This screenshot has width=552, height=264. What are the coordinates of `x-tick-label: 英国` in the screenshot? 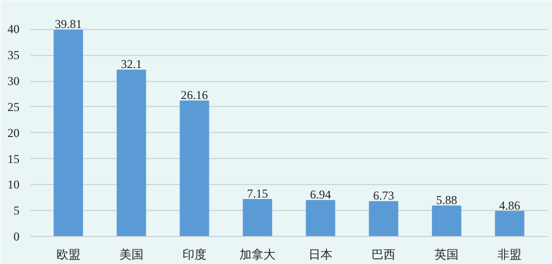 It's located at (446, 255).